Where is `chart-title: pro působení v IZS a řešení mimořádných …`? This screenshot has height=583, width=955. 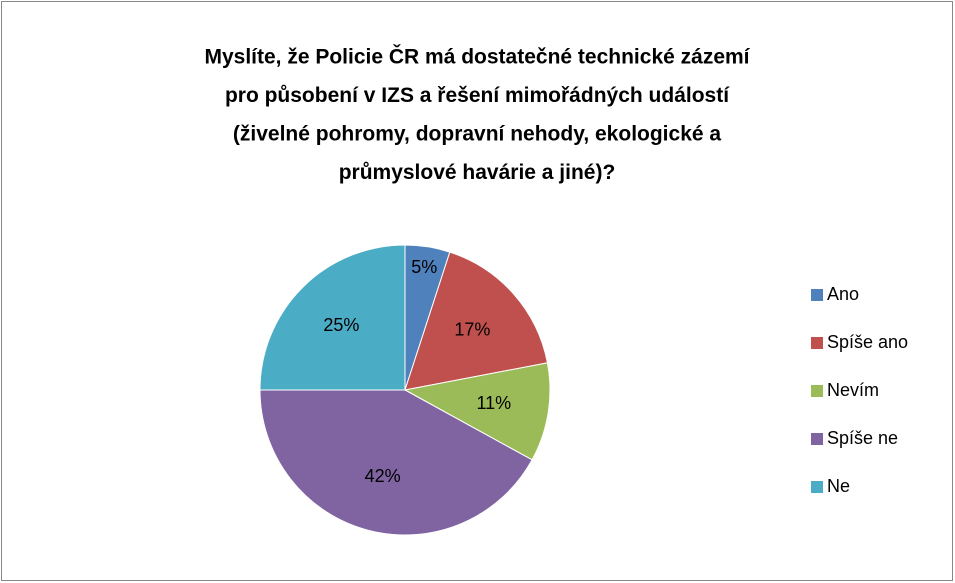 chart-title: pro působení v IZS a řešení mimořádných … is located at coordinates (477, 95).